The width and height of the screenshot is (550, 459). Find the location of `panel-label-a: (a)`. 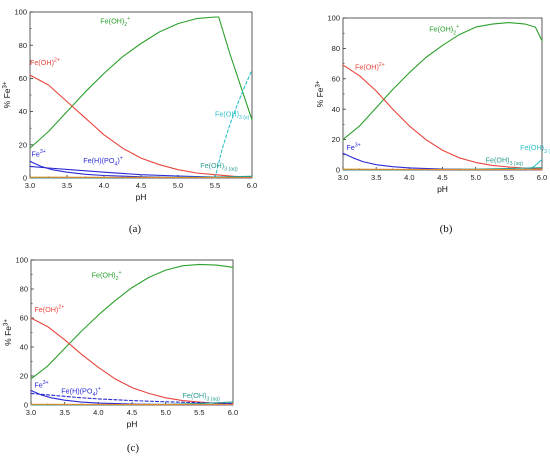

panel-label-a: (a) is located at coordinates (135, 229).